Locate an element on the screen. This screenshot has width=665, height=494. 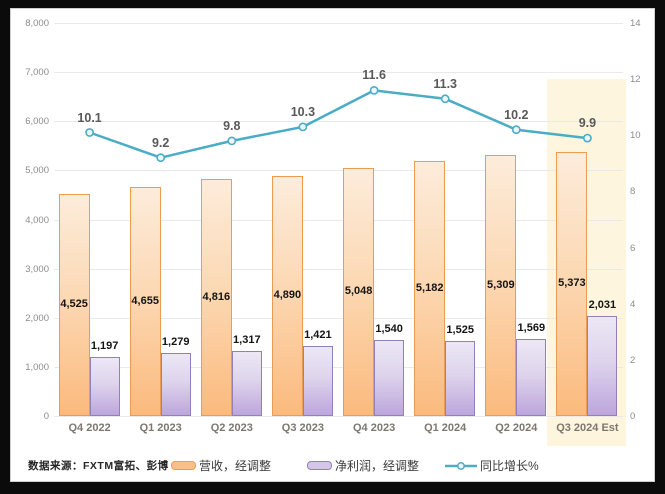
netprofit-value-label: 1,197 is located at coordinates (104, 346).